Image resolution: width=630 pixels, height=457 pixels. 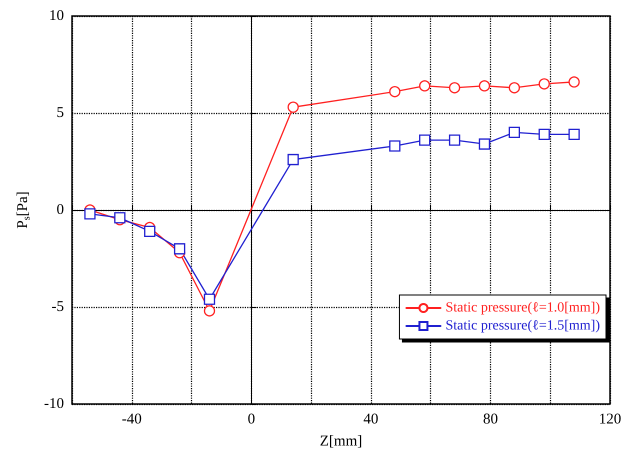 What do you see at coordinates (490, 420) in the screenshot?
I see `x-tick-label: 80` at bounding box center [490, 420].